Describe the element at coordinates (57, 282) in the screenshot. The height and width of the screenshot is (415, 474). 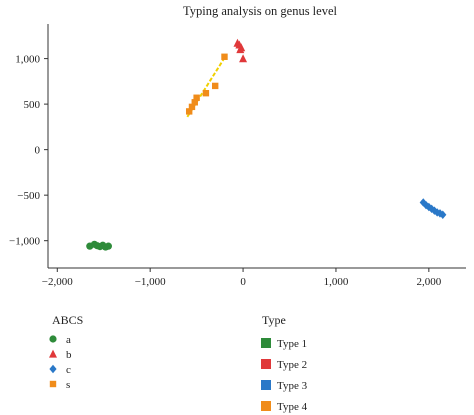
I see `x-tick-label: −2,000` at that location.